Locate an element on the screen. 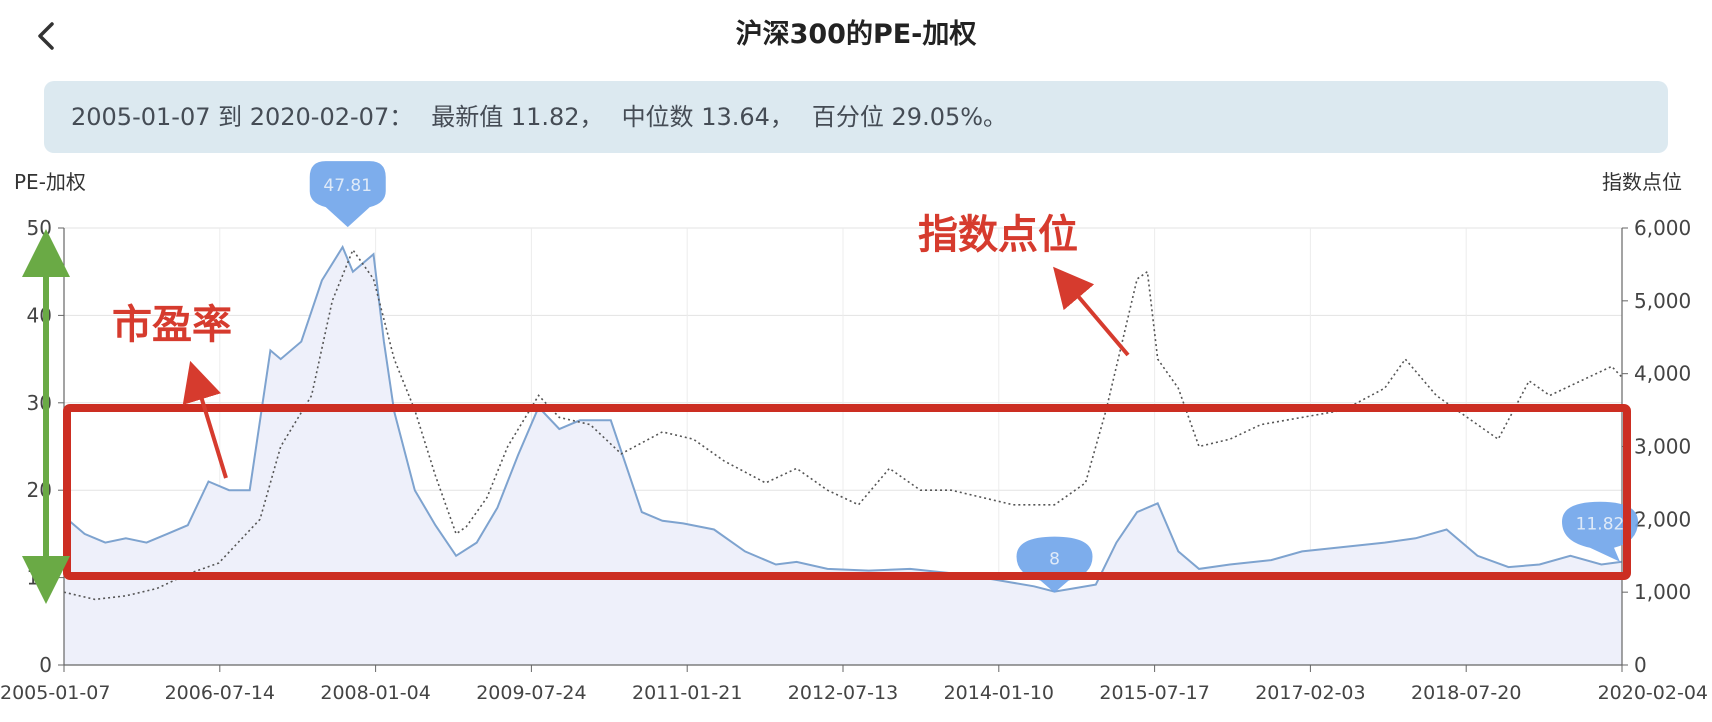  right-tick-label: 2,000 is located at coordinates (1662, 519).